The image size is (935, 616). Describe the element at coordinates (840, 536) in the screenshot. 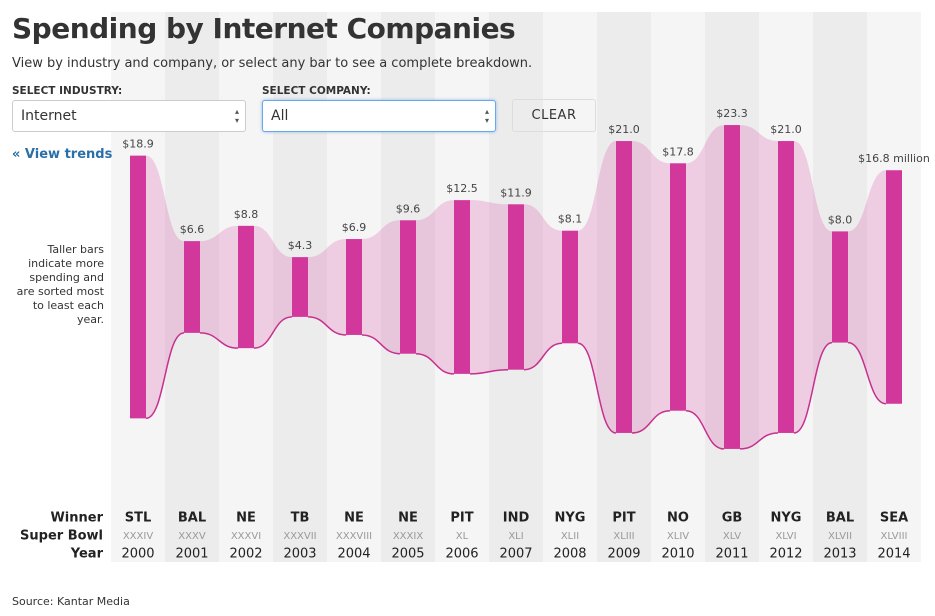

I see `super-bowl: XLVII` at that location.